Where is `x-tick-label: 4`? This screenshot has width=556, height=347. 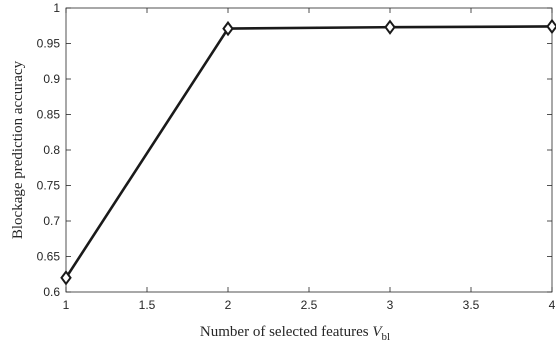
x-tick-label: 4 is located at coordinates (552, 305).